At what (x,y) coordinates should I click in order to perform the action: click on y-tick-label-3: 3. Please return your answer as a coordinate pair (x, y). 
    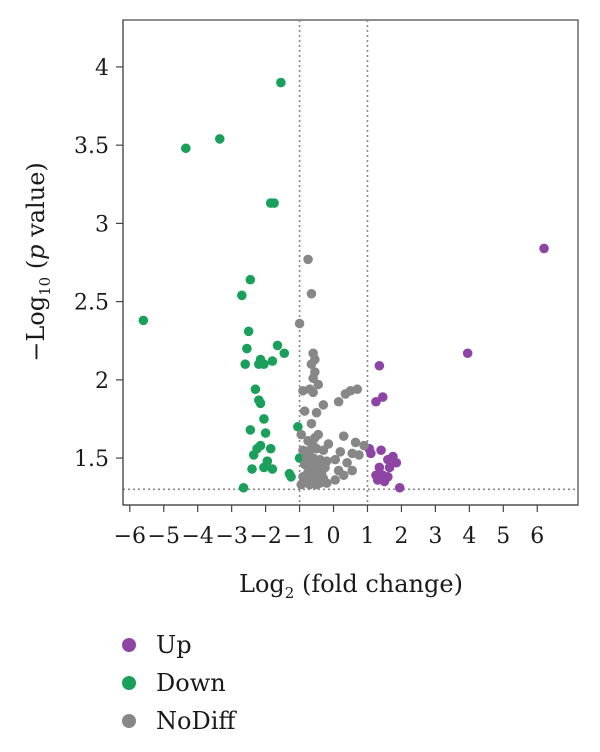
    Looking at the image, I should click on (102, 224).